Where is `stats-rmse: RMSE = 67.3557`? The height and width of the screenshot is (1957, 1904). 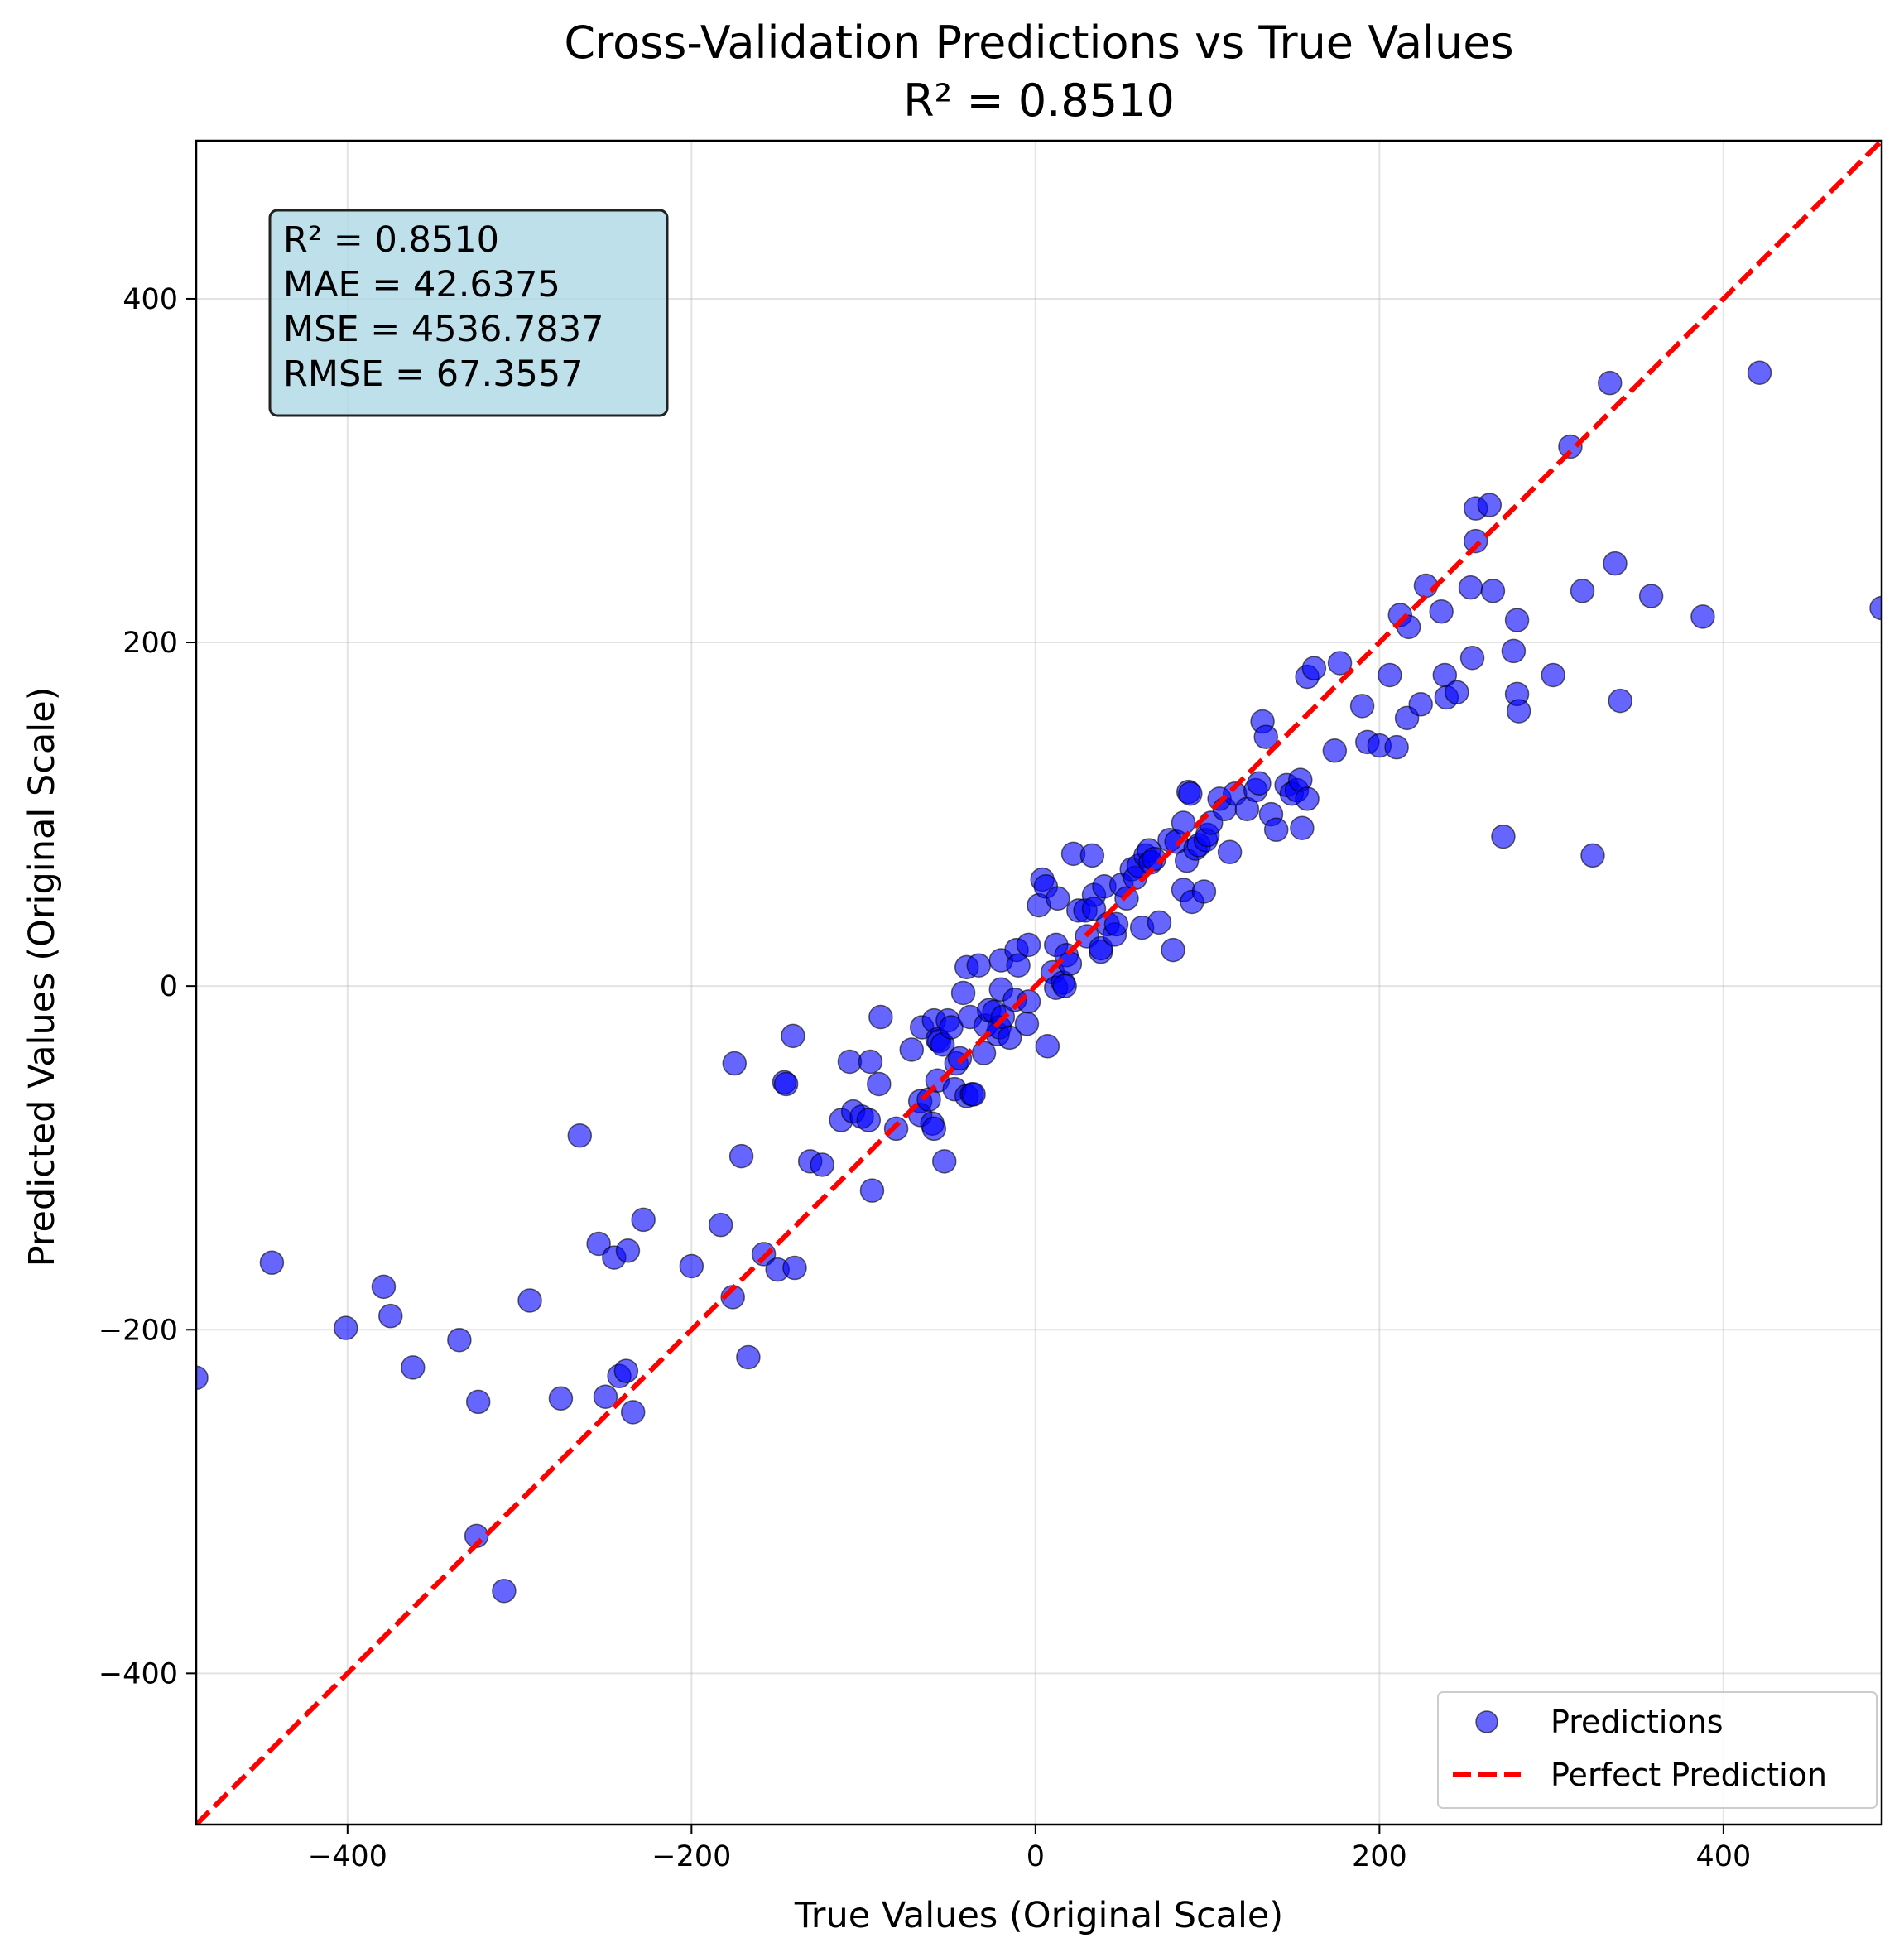 stats-rmse: RMSE = 67.3557 is located at coordinates (433, 374).